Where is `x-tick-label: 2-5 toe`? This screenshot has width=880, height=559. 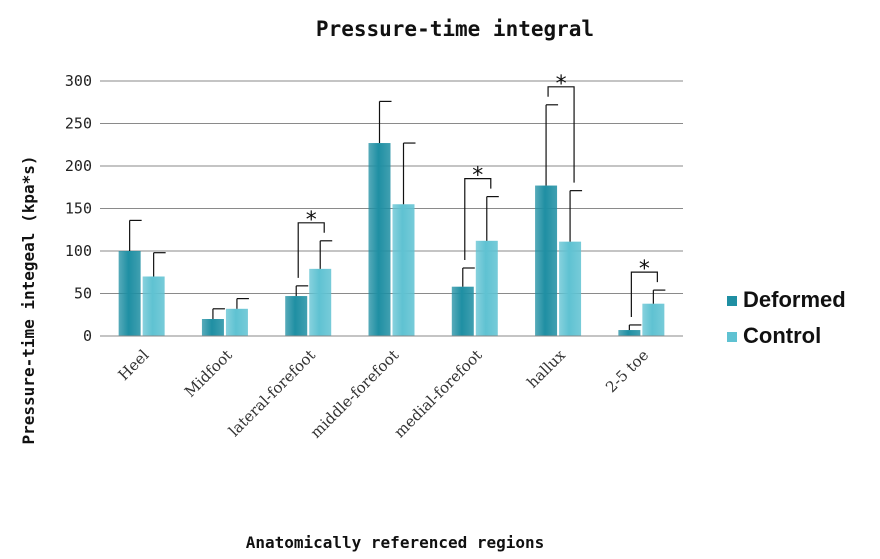
x-tick-label: 2-5 toe is located at coordinates (627, 371).